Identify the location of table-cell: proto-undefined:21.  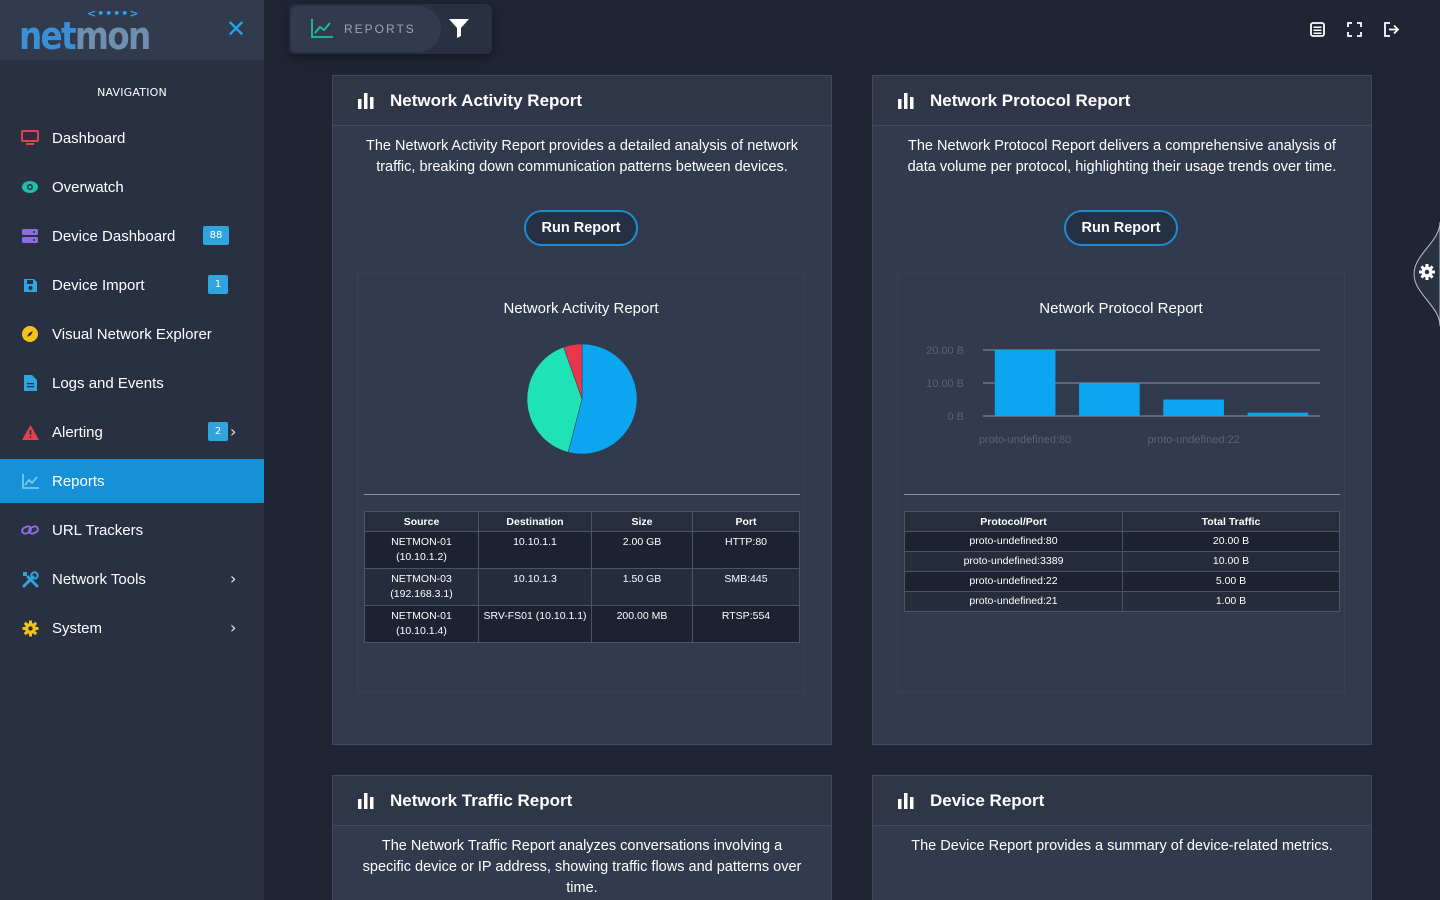
(1013, 601).